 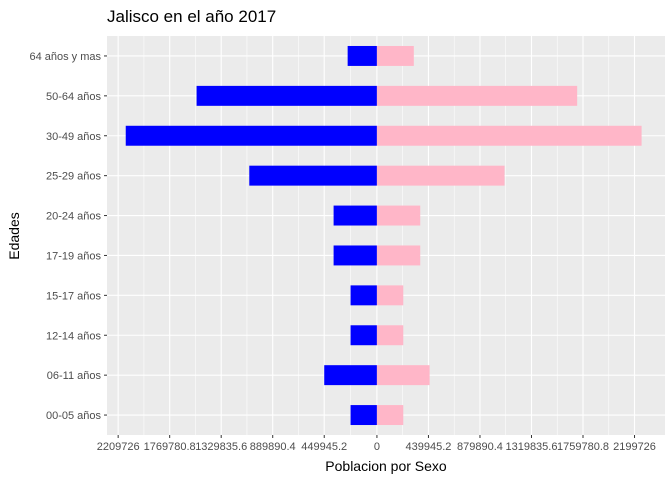 What do you see at coordinates (170, 447) in the screenshot?
I see `x-tick-label: 1769780.8` at bounding box center [170, 447].